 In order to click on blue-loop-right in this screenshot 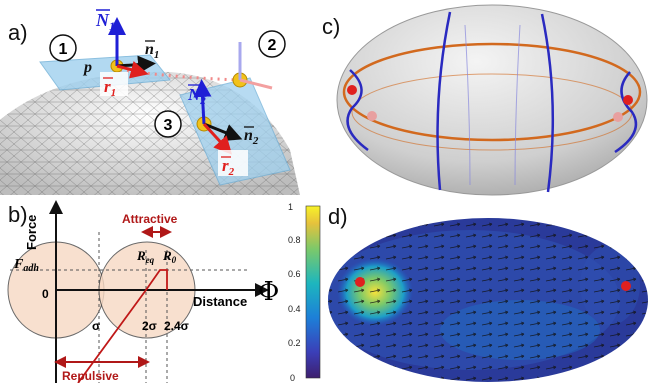, I will do `click(626, 112)`.